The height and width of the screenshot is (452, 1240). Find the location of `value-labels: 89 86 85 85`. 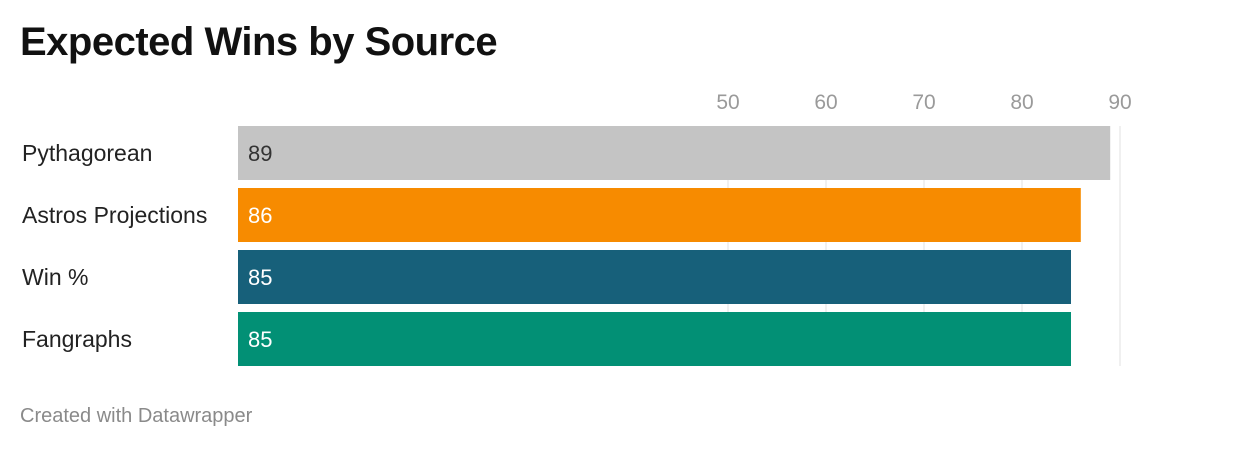

value-labels: 89 86 85 85 is located at coordinates (260, 246).